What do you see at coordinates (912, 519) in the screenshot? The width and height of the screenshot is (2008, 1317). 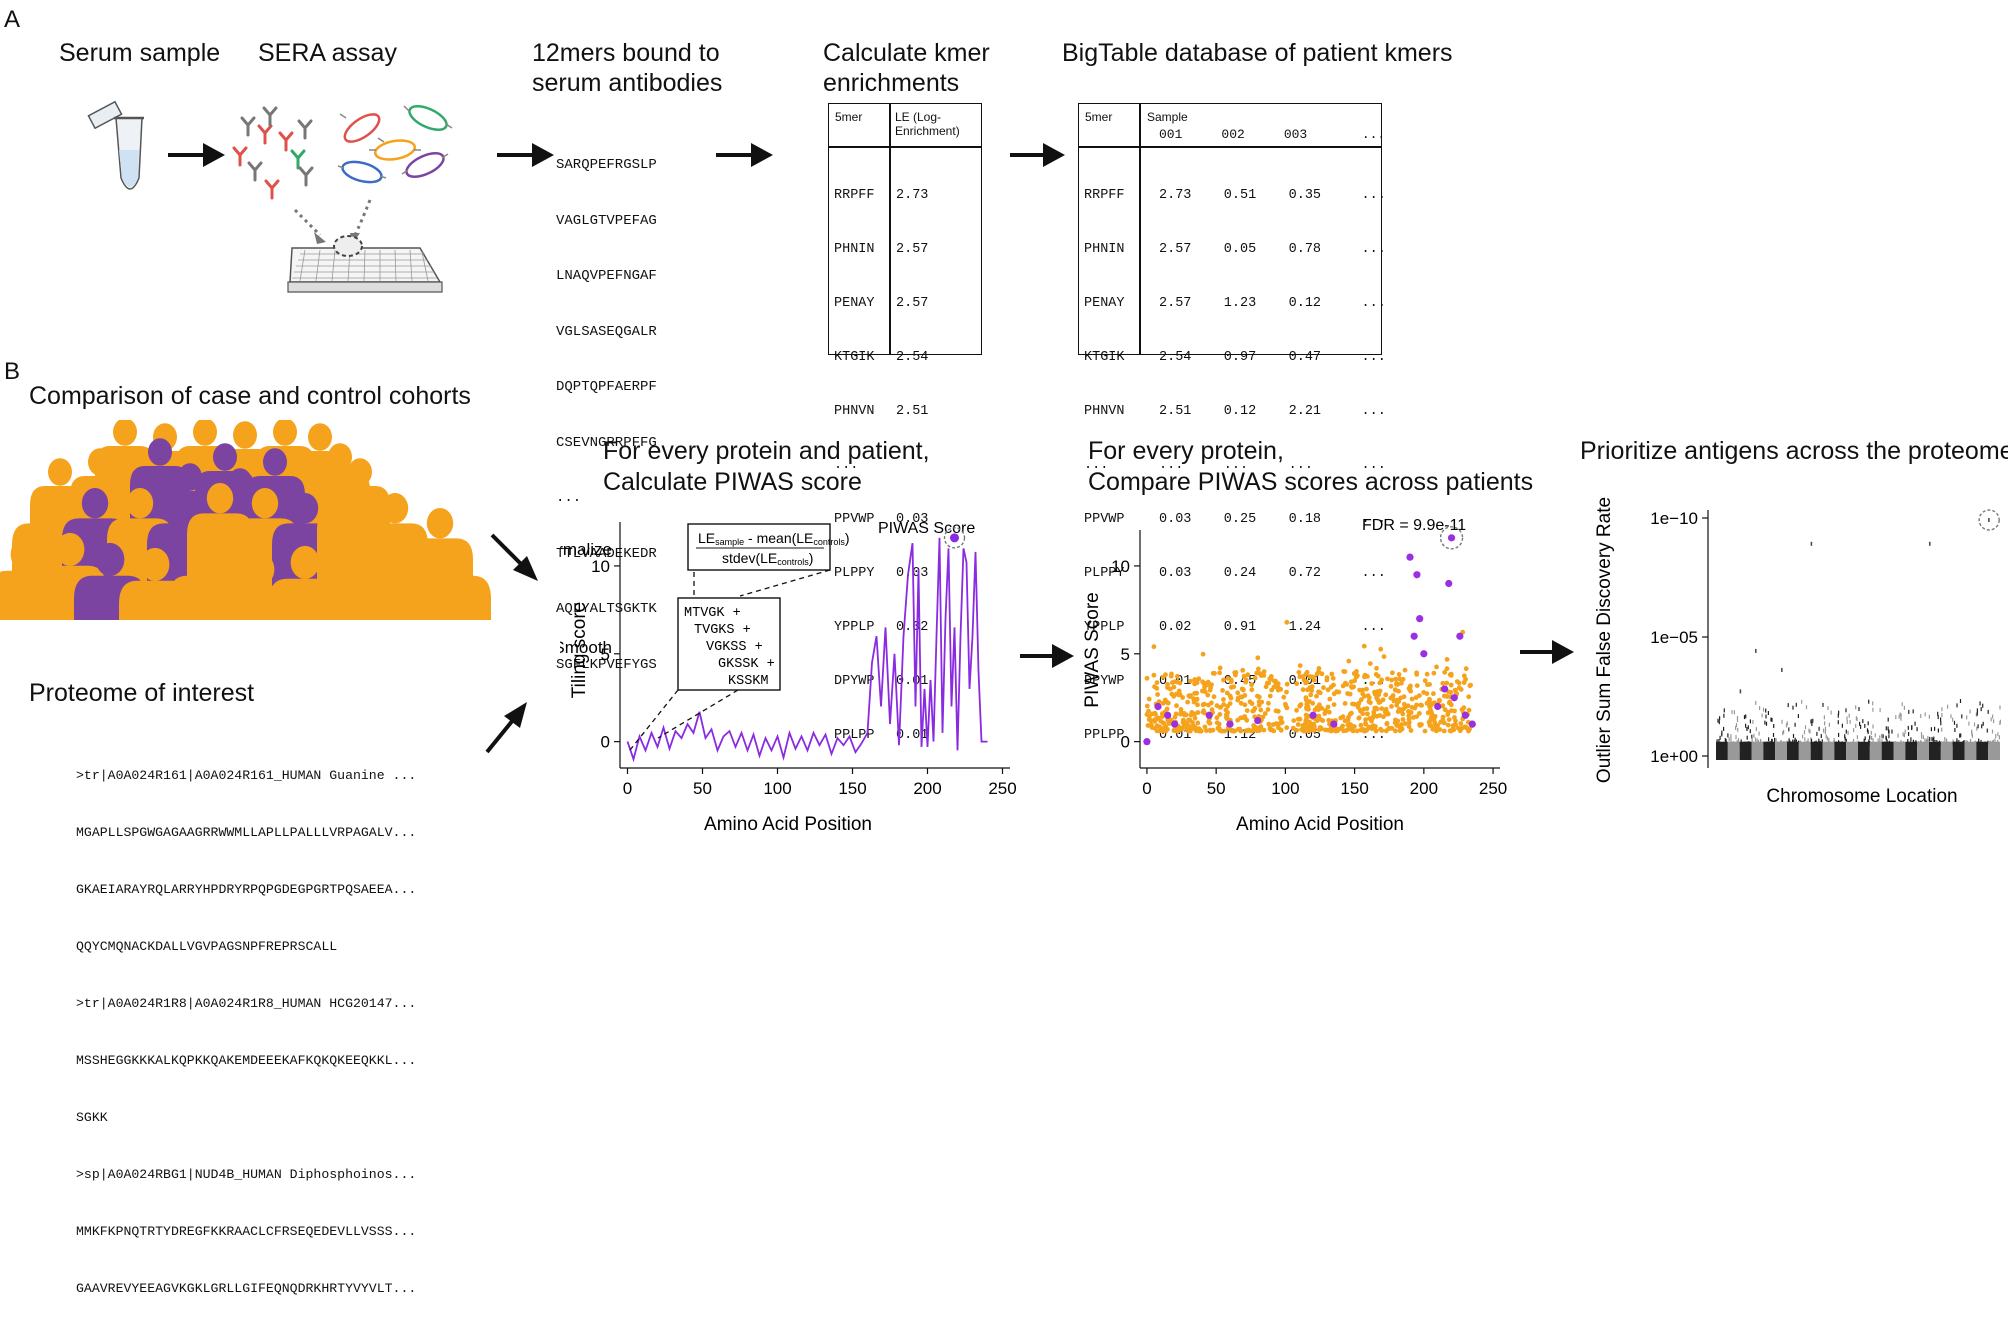 I see `le-cell: 0.03` at bounding box center [912, 519].